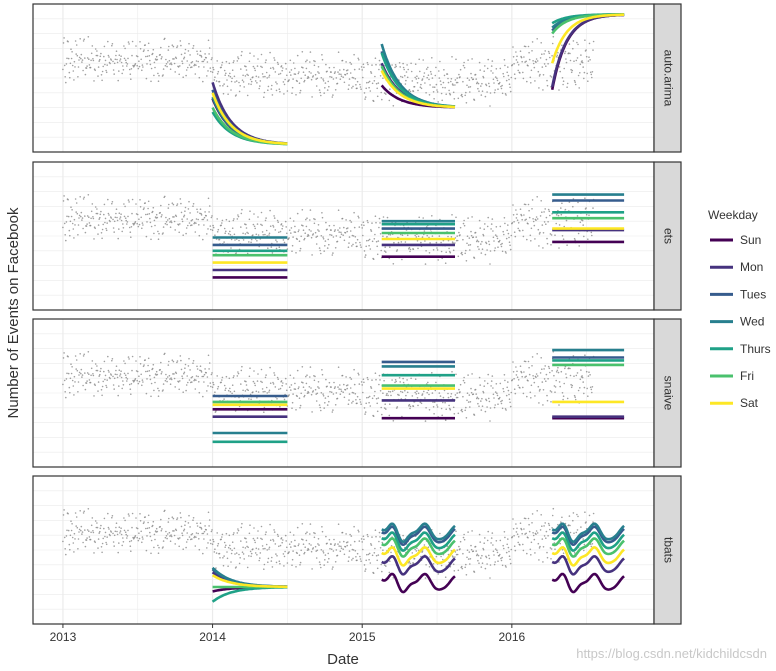  What do you see at coordinates (588, 533) in the screenshot?
I see `forecast-line-wed` at bounding box center [588, 533].